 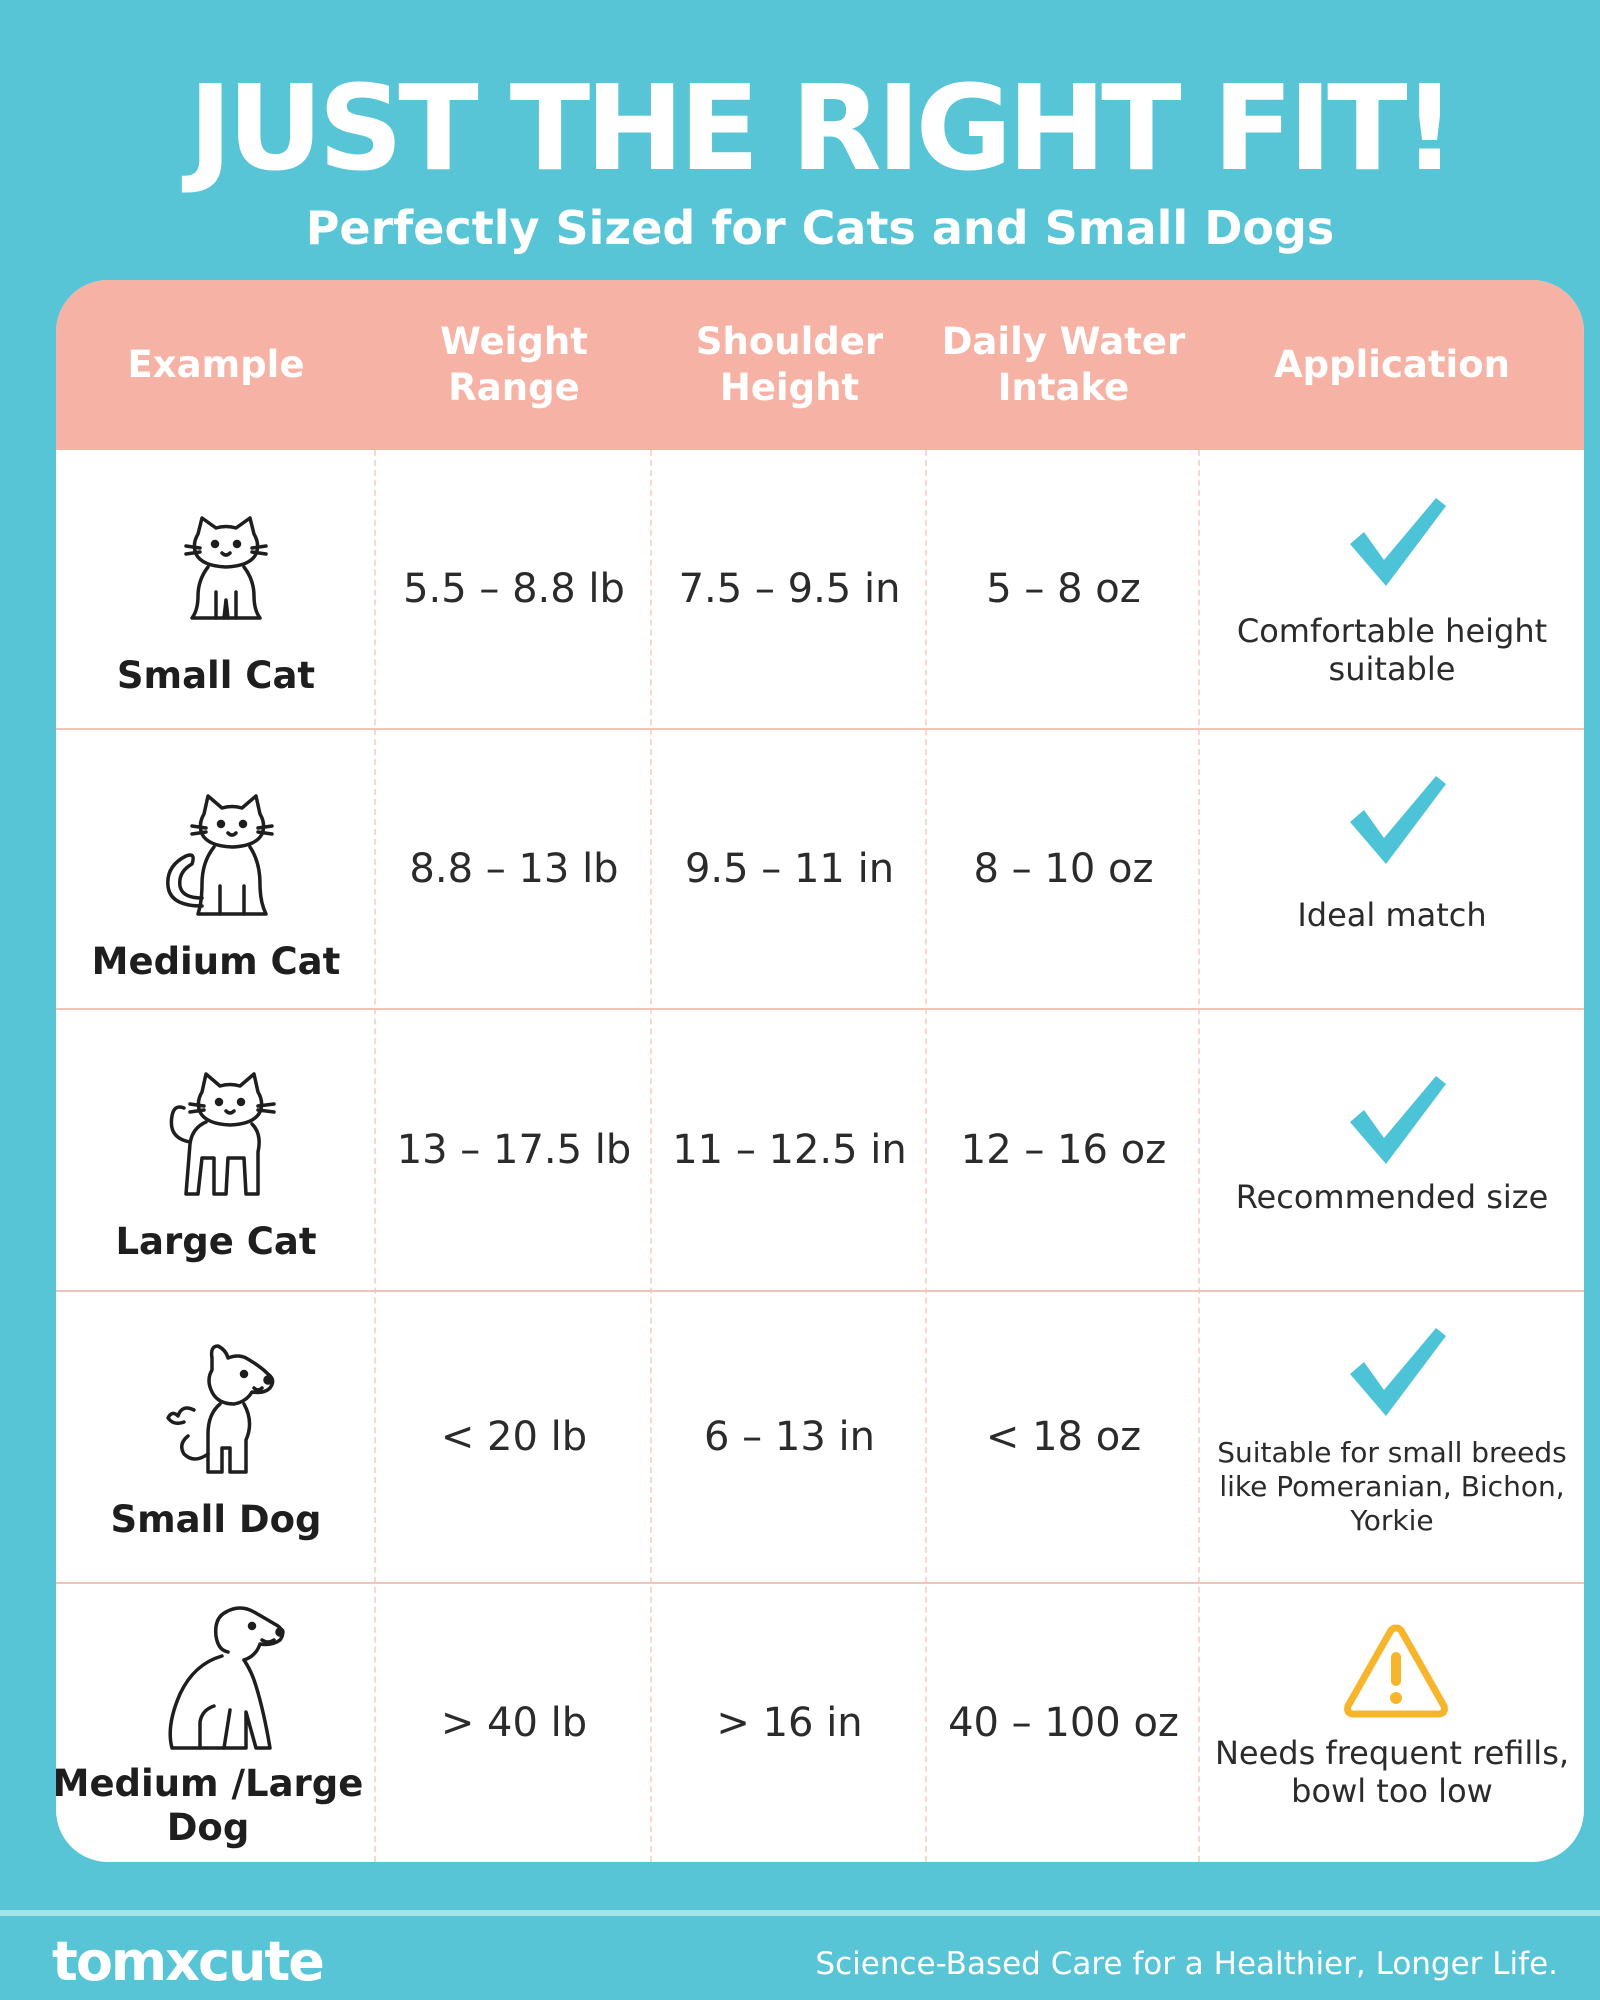 I want to click on example-cell: Large Cat, so click(x=216, y=1150).